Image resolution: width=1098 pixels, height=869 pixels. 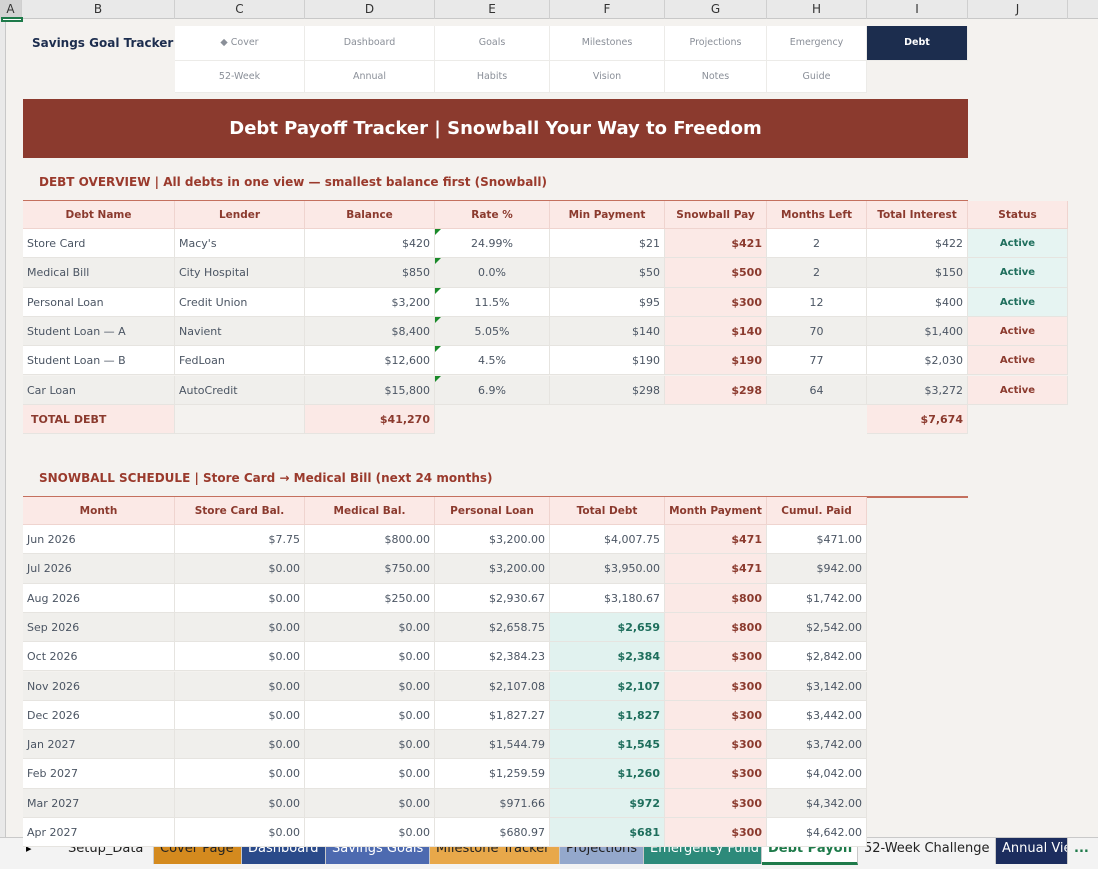 I want to click on nav-link-emergency: Emergency, so click(x=817, y=43).